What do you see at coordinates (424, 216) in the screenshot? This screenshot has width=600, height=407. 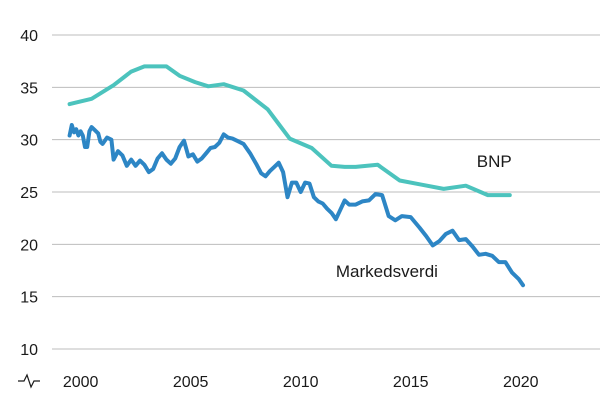 I see `series-labels: BNP Markedsverdi` at bounding box center [424, 216].